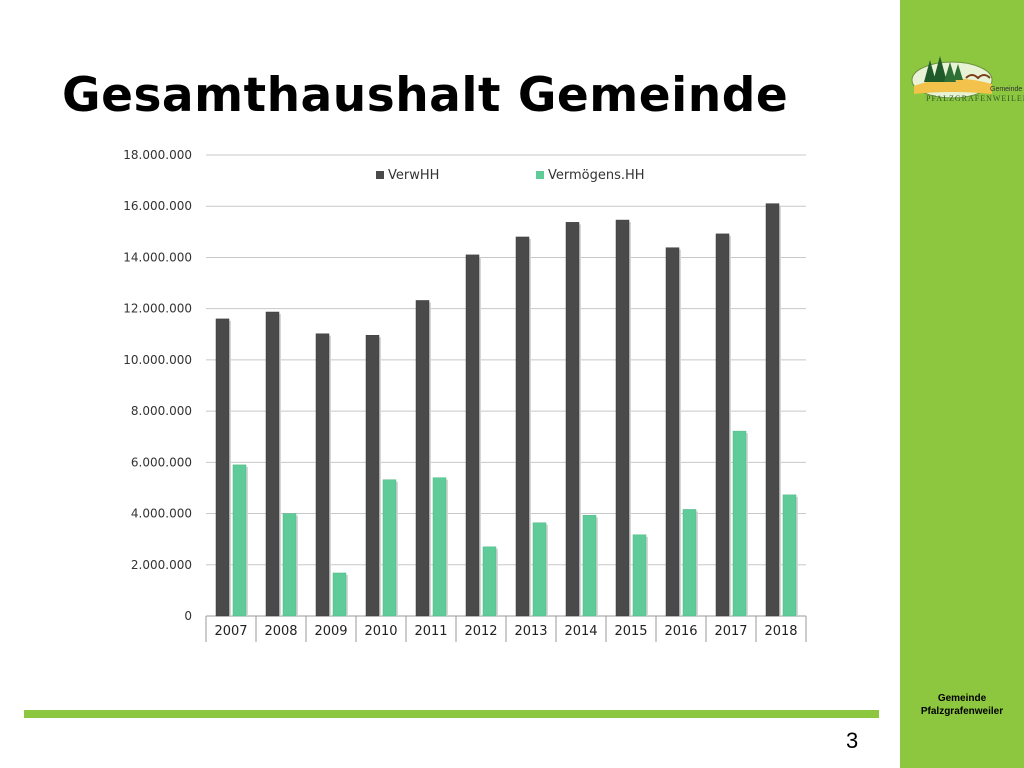 Image resolution: width=1024 pixels, height=768 pixels. I want to click on y-tick-label: 6.000.000, so click(161, 462).